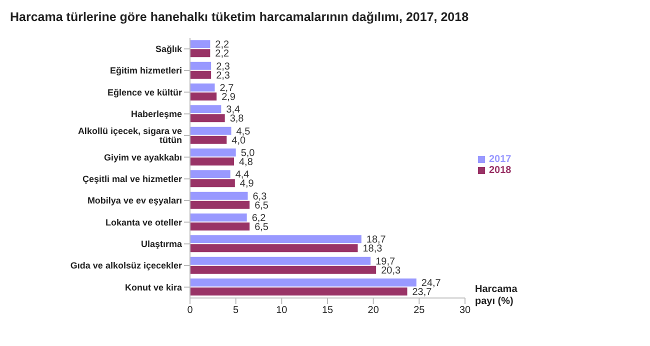 This screenshot has height=346, width=650. Describe the element at coordinates (134, 201) in the screenshot. I see `y-tick-label: Mobilya ve ev eşyaları` at that location.